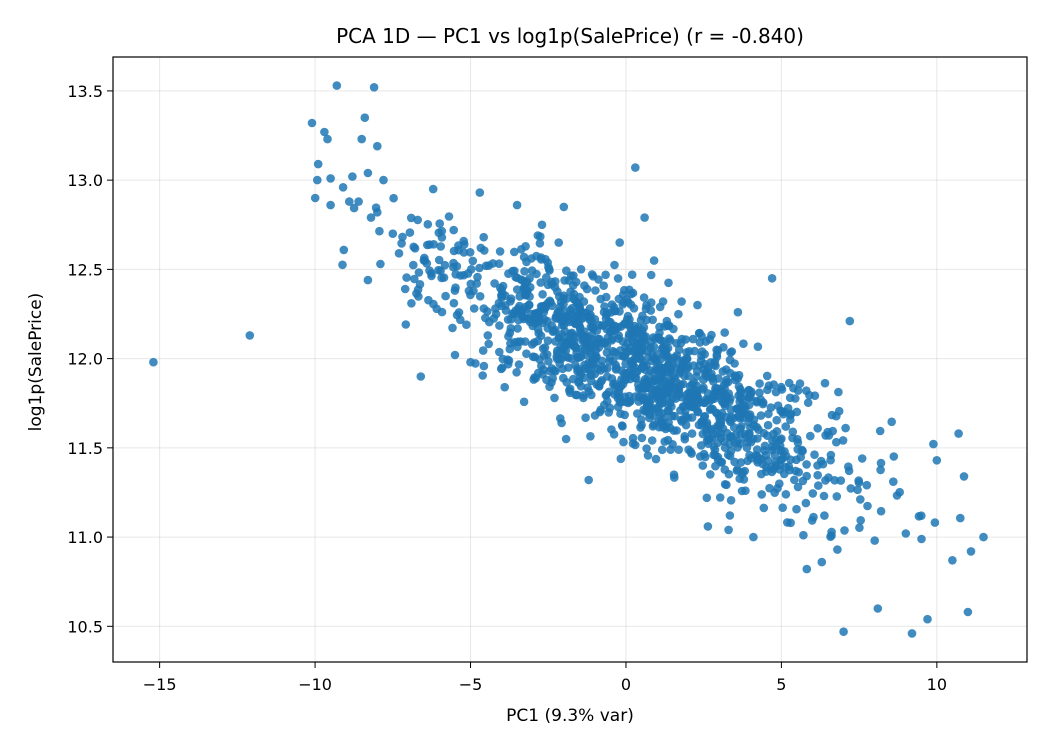 Image resolution: width=1050 pixels, height=750 pixels. I want to click on x-axis-label: PC1 (9.3% var), so click(570, 716).